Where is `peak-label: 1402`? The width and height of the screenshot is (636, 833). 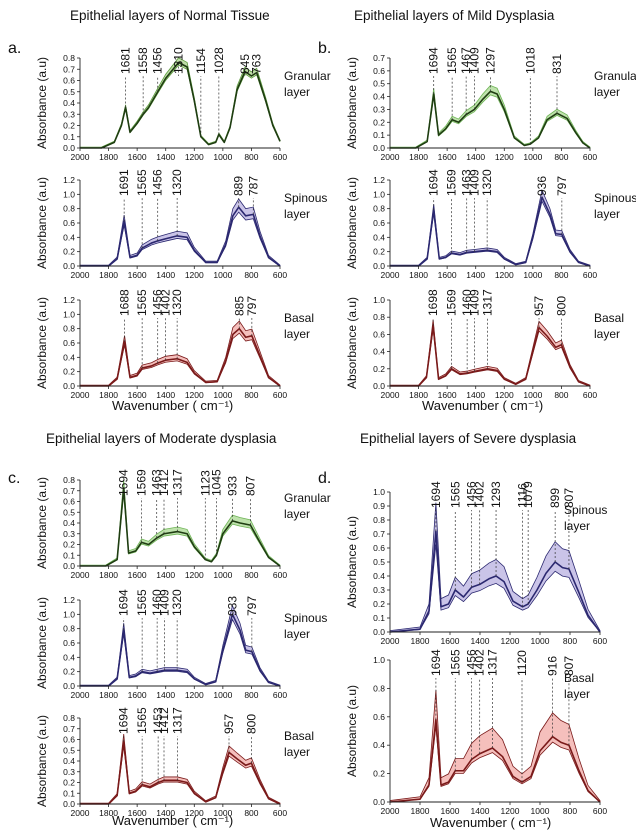 peak-label: 1402 is located at coordinates (480, 494).